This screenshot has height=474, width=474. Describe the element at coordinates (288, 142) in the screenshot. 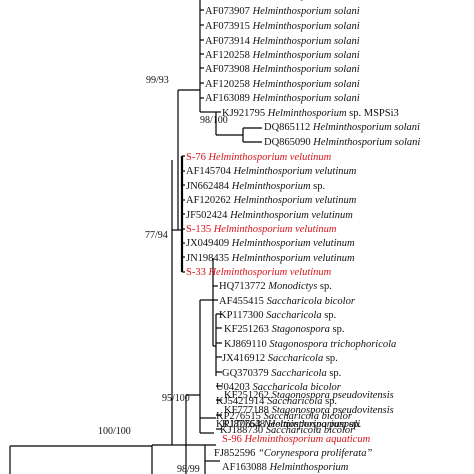

I see `leaf-accession: DQ865090` at that location.